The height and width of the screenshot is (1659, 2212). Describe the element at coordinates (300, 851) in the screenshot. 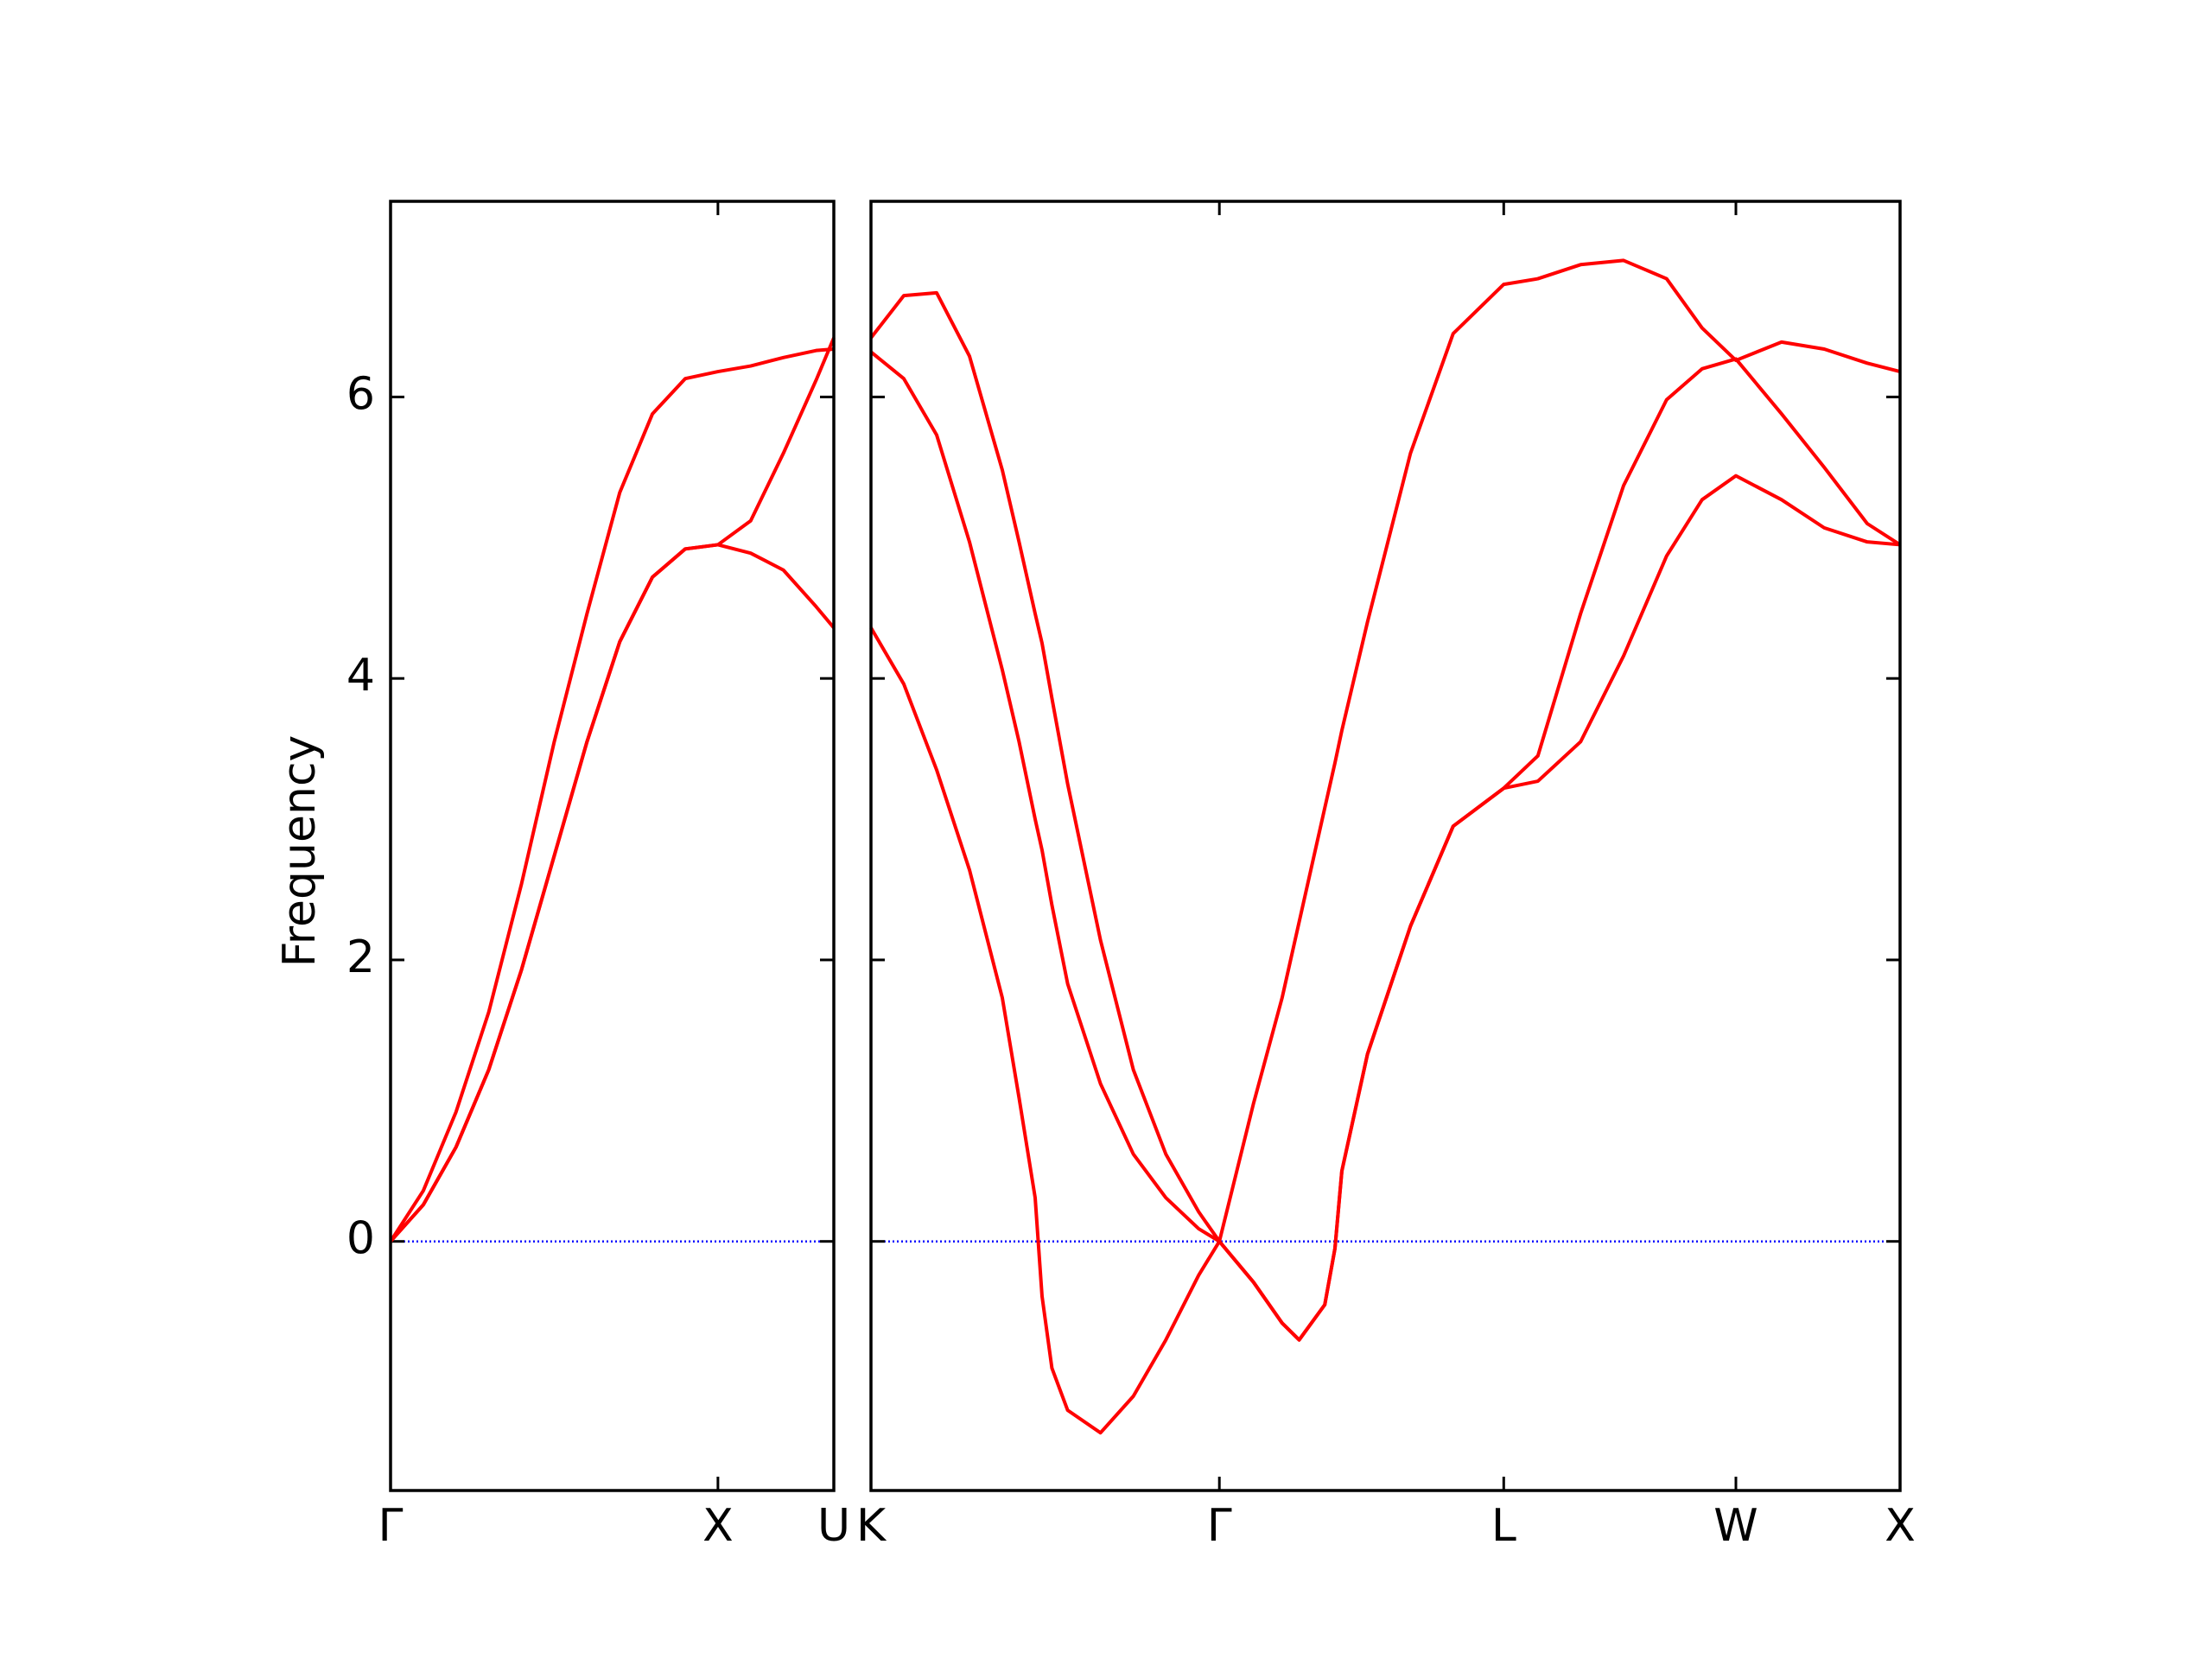

I see `y-axis-label: Frequency` at that location.